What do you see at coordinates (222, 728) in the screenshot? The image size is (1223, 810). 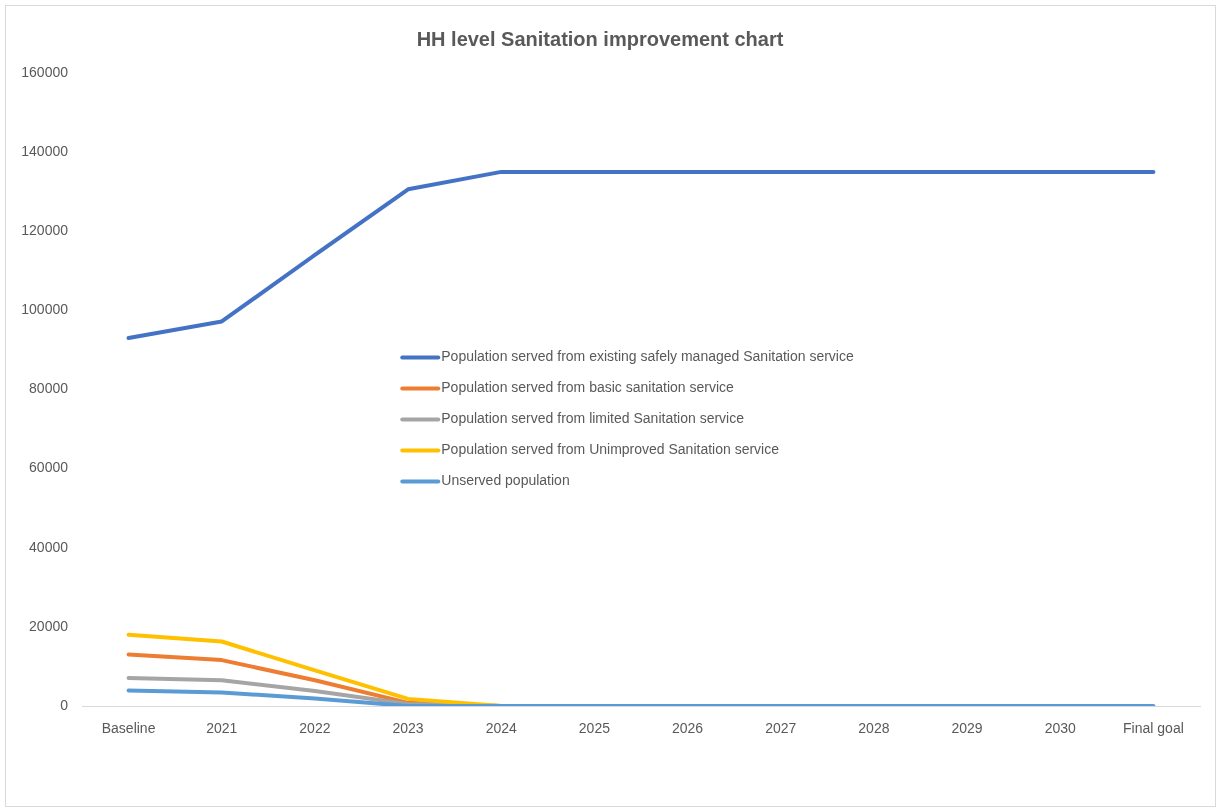 I see `x-tick-label: 2021` at bounding box center [222, 728].